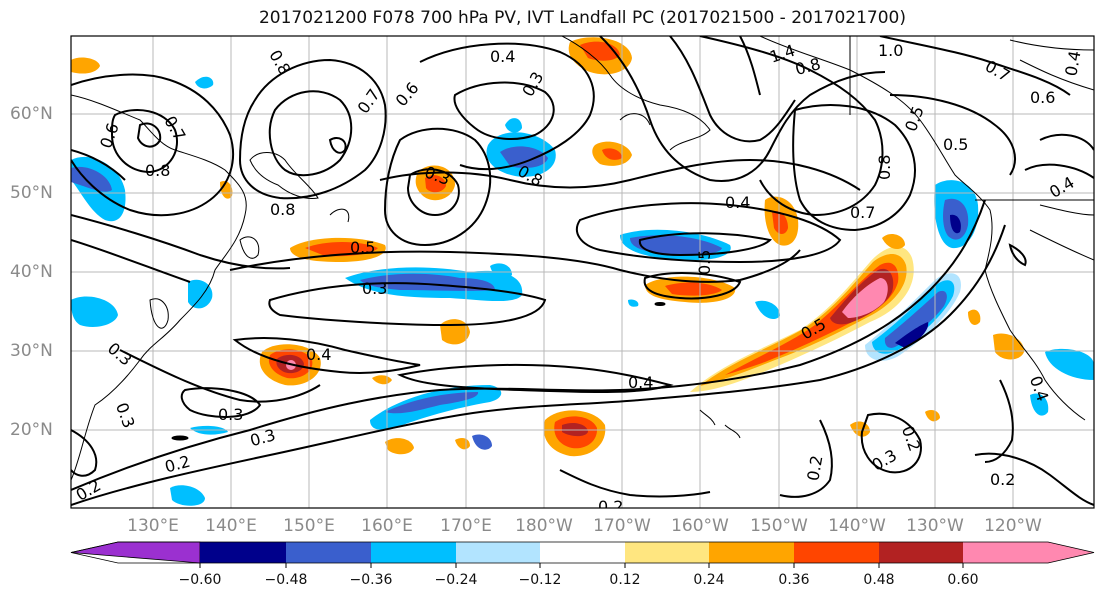  Describe the element at coordinates (622, 526) in the screenshot. I see `lon-label: 170°W` at that location.